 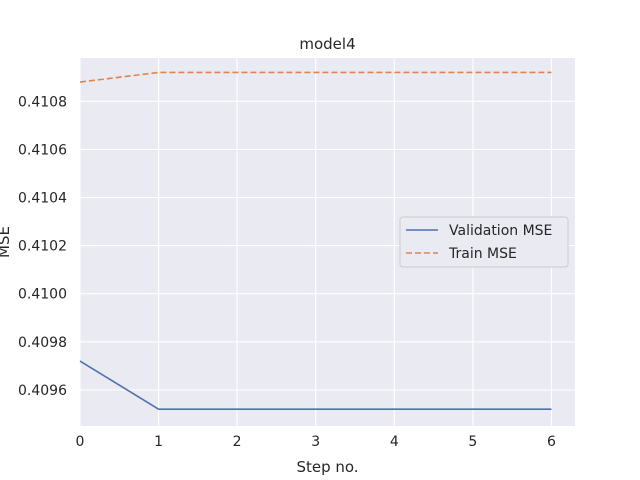 I want to click on x-tick-label: 6, so click(x=551, y=442).